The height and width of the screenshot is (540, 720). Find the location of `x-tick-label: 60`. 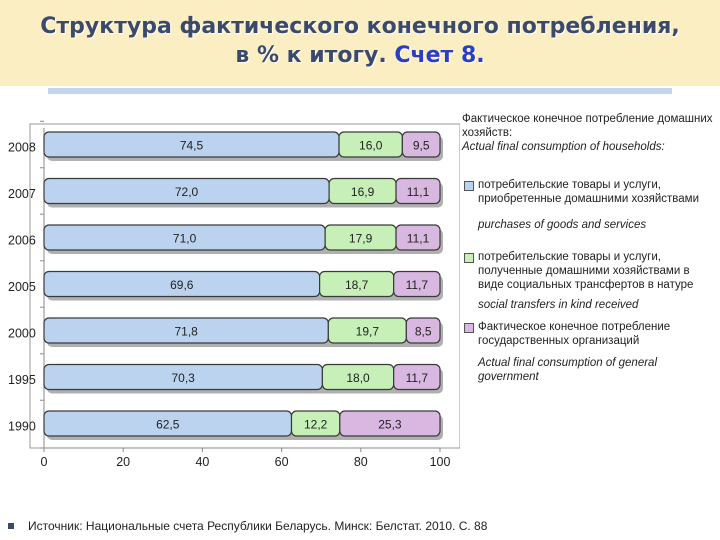

x-tick-label: 60 is located at coordinates (282, 462).